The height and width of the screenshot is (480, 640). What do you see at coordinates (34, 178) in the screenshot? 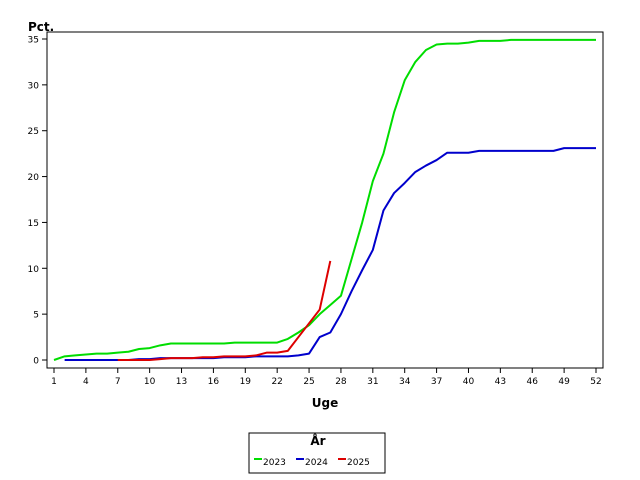
I see `y-tick-label: 20` at bounding box center [34, 178].